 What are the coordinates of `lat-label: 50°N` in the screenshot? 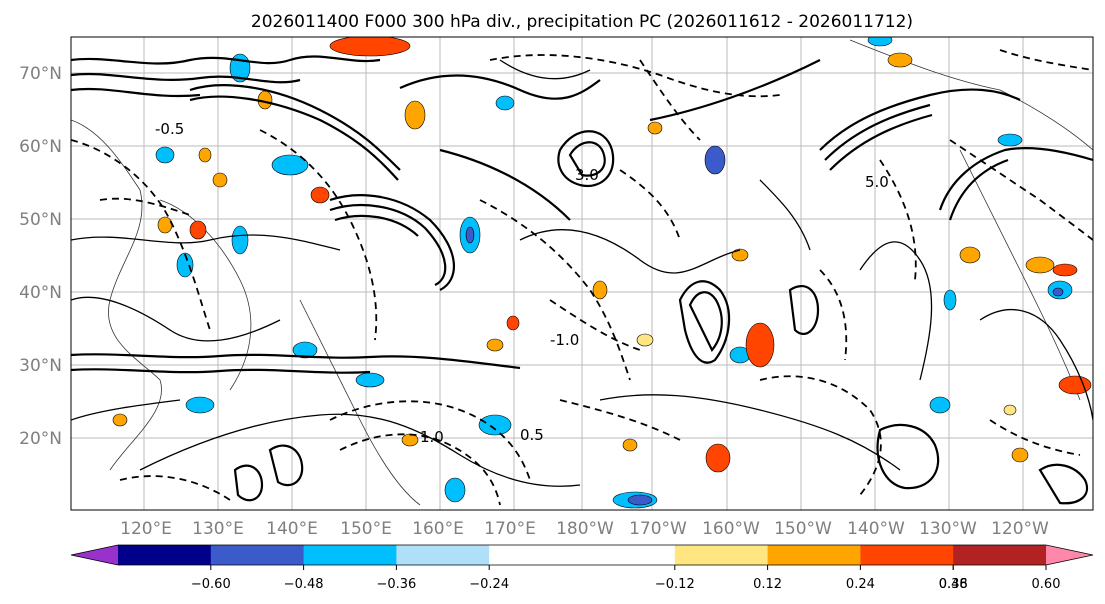 It's located at (40, 220).